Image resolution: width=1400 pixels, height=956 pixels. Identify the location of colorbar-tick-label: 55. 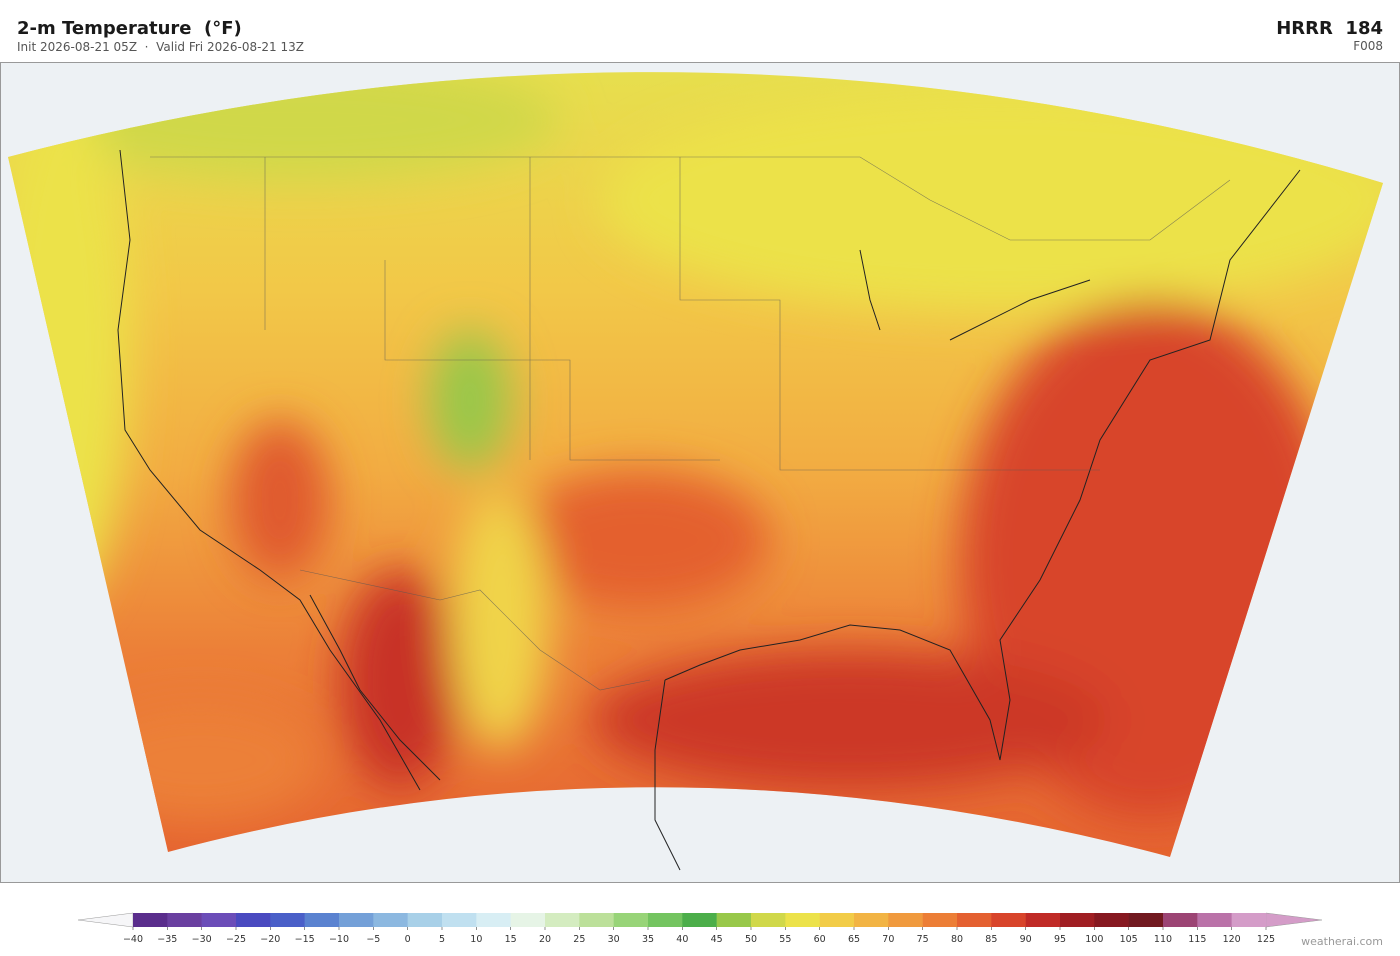
(785, 939).